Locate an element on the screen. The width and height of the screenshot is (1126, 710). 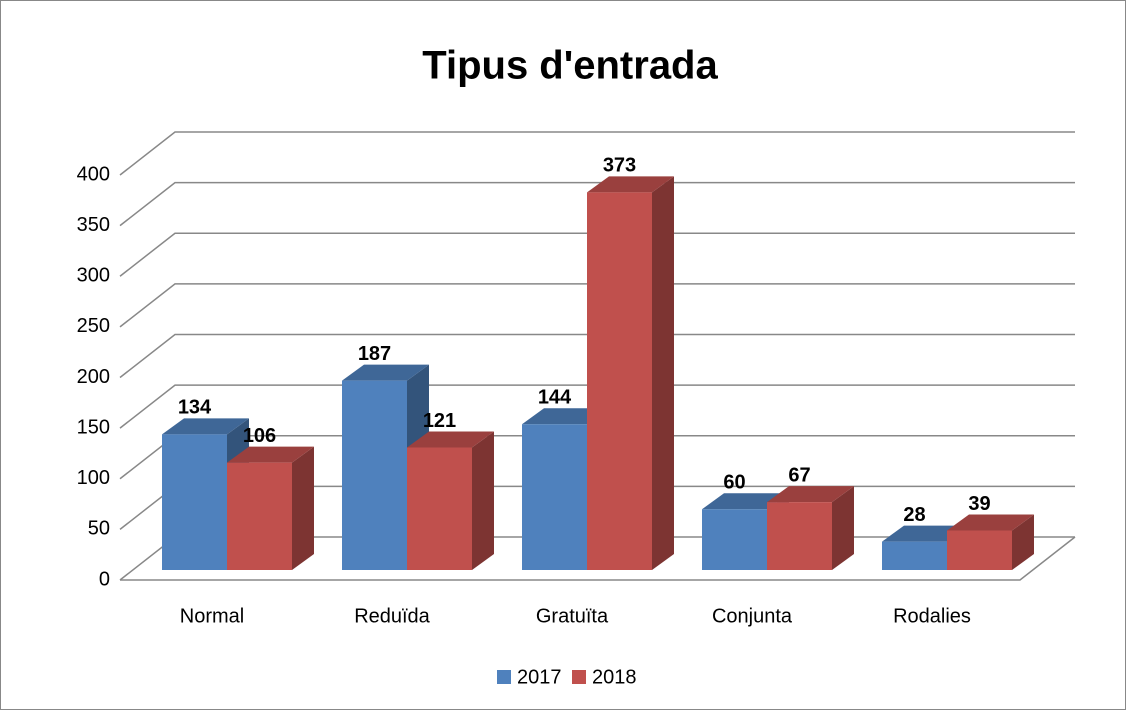
y-tick-label: 400 is located at coordinates (93, 174).